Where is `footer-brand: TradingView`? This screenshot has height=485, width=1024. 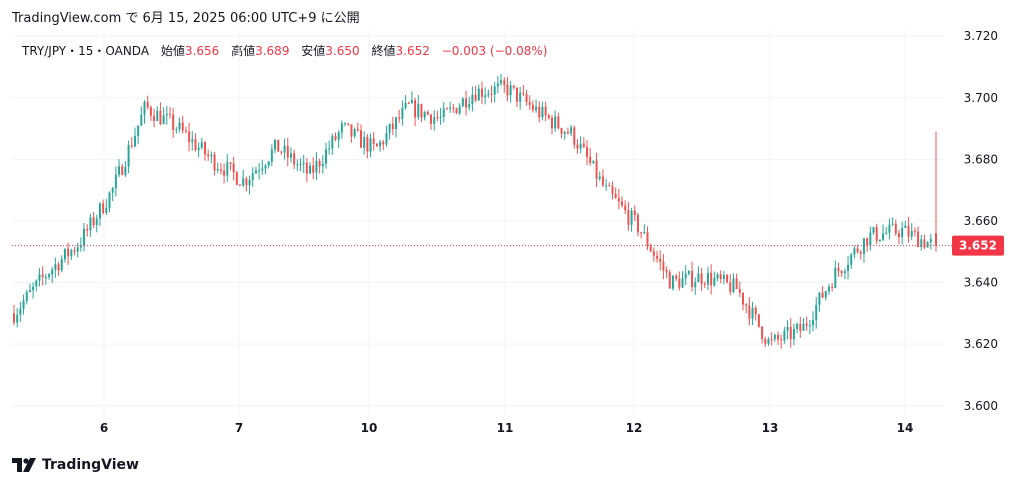 footer-brand: TradingView is located at coordinates (75, 465).